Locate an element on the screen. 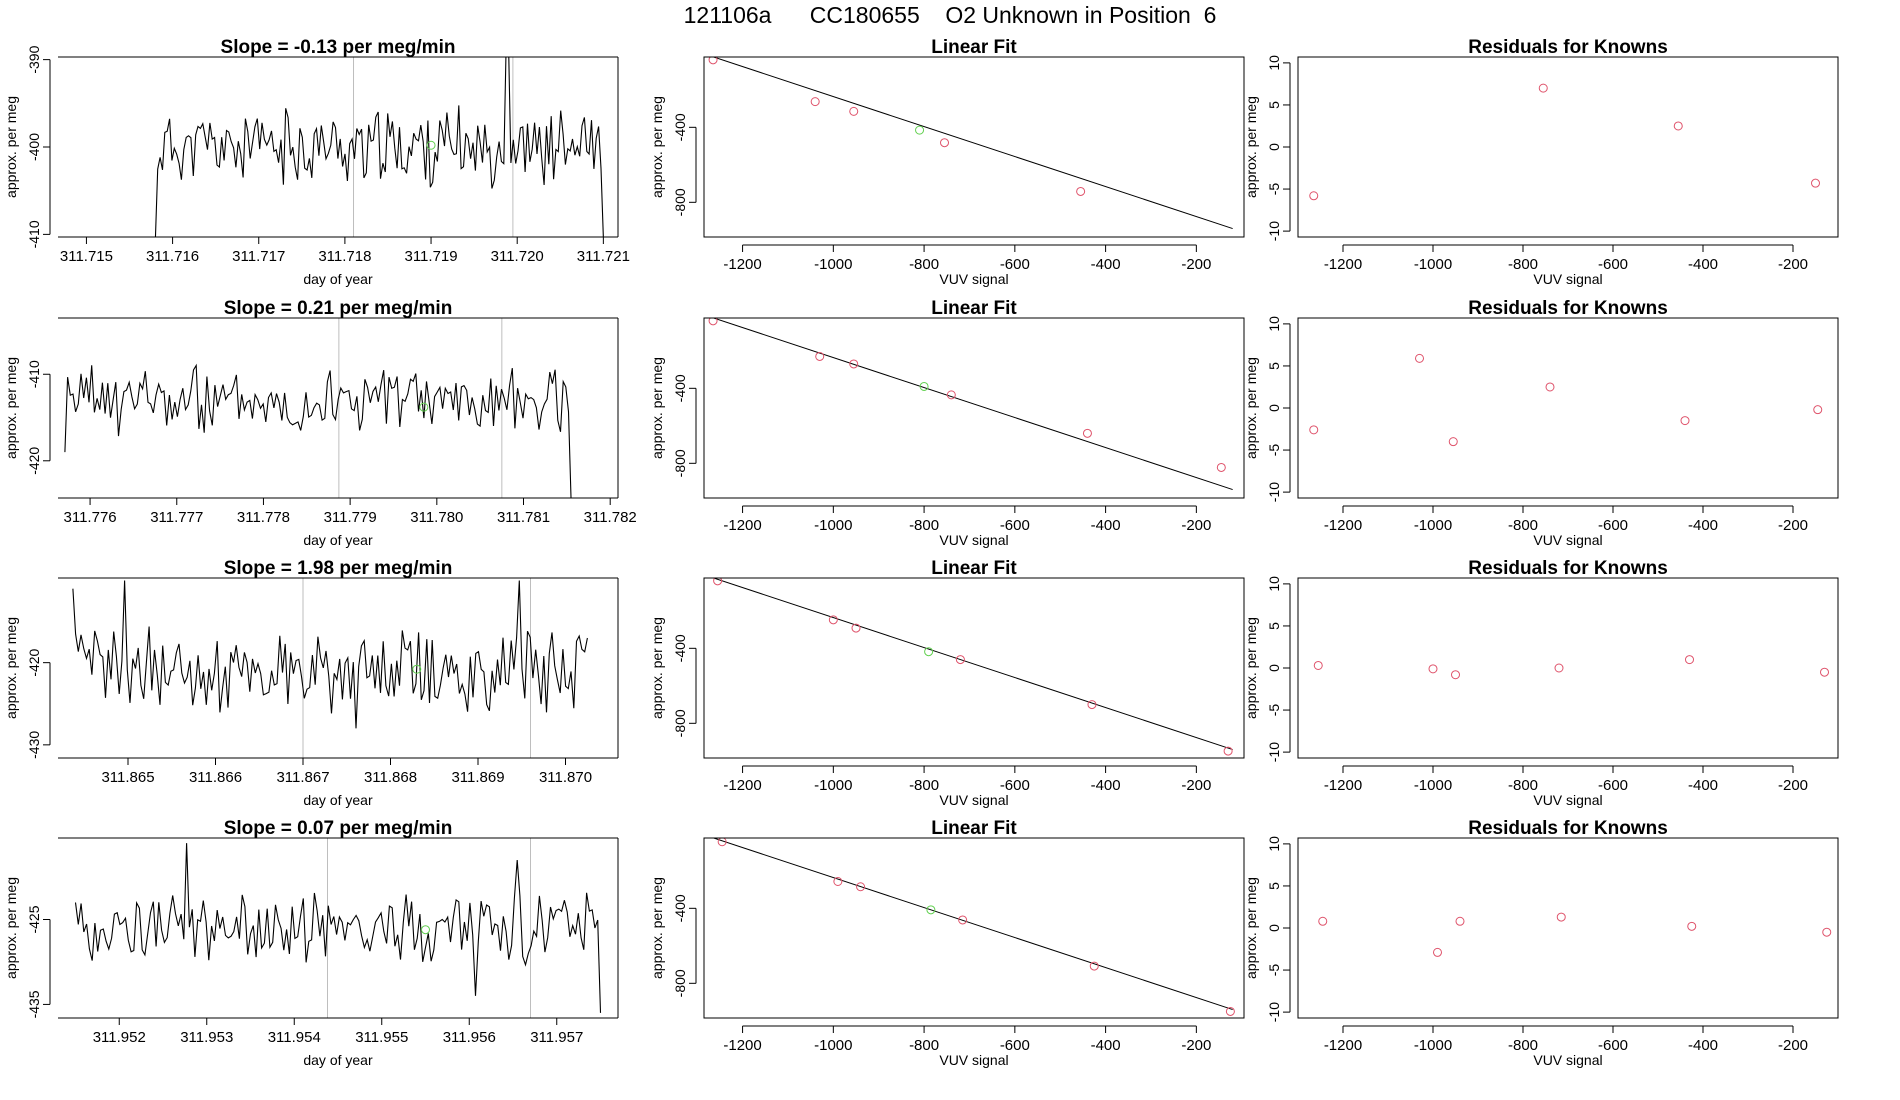 The height and width of the screenshot is (1100, 1900). chart-title: Linear Fit is located at coordinates (974, 308).